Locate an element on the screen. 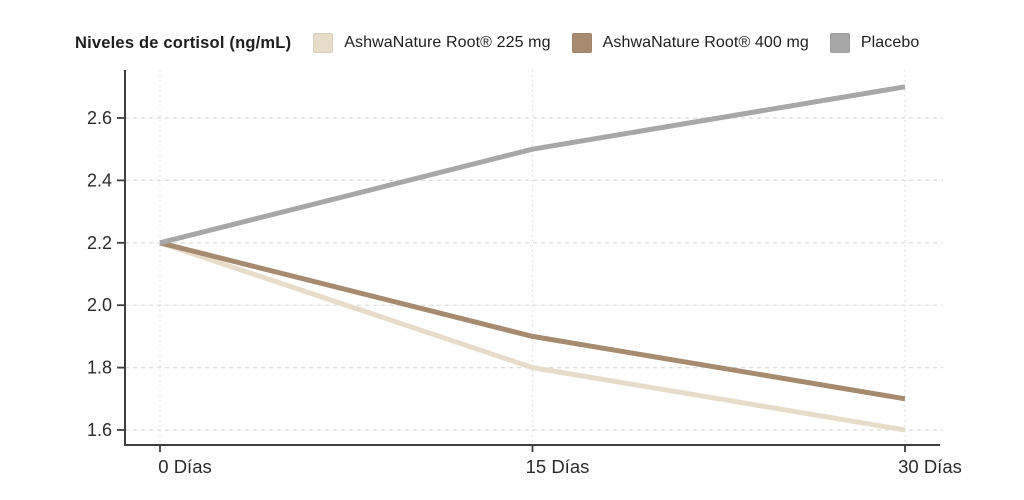 The image size is (1024, 500). y-tick-label: 2.6 is located at coordinates (99, 118).